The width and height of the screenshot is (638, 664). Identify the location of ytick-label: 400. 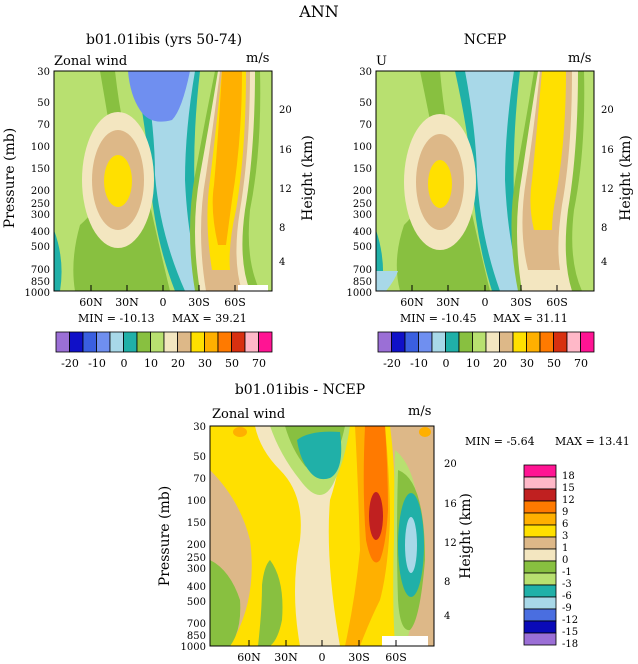
(362, 232).